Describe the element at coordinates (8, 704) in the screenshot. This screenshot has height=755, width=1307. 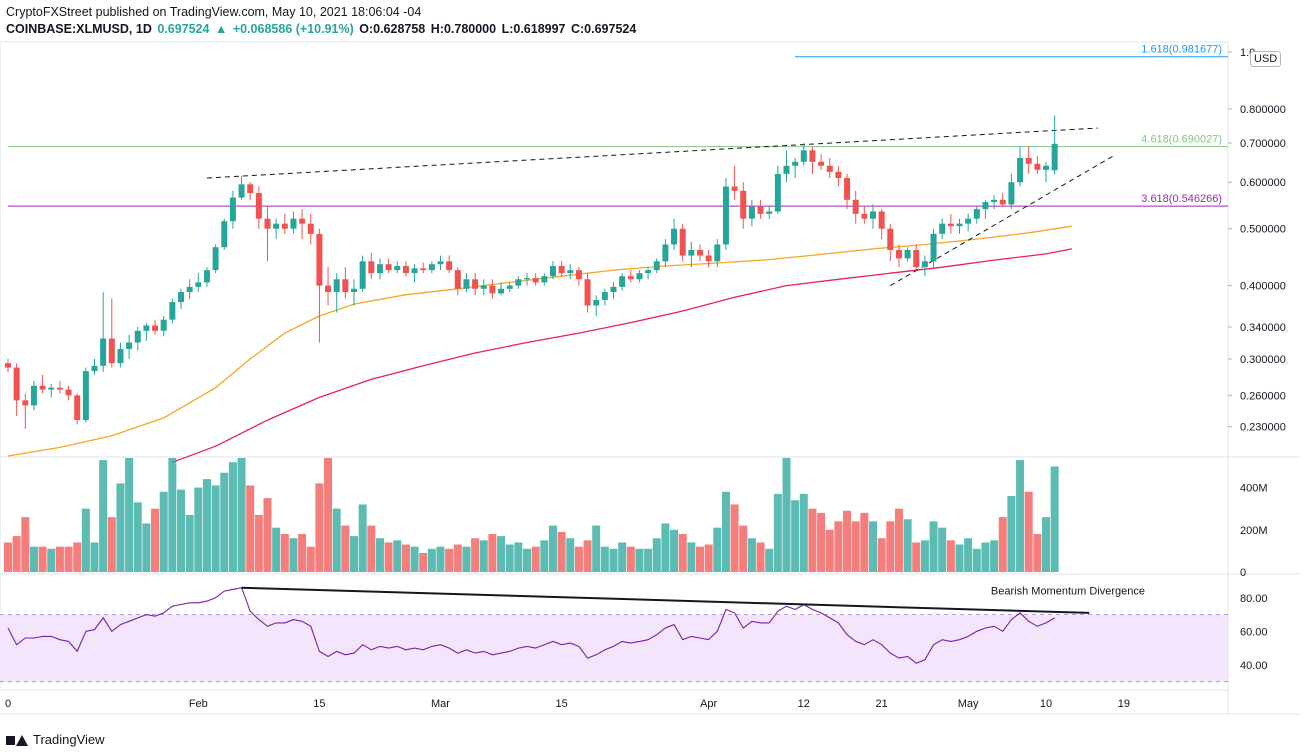
I see `date-tick-label: 0` at that location.